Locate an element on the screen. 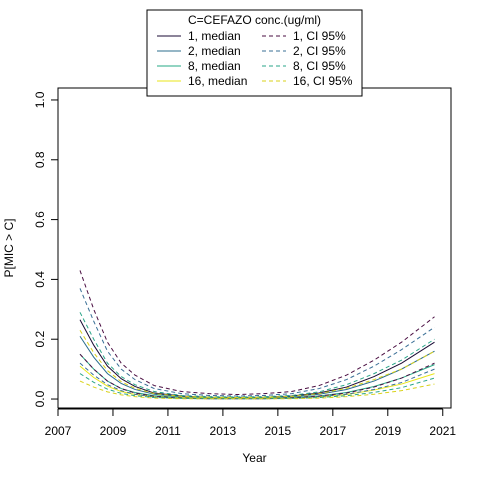  x-axis-title: Year is located at coordinates (254, 458).